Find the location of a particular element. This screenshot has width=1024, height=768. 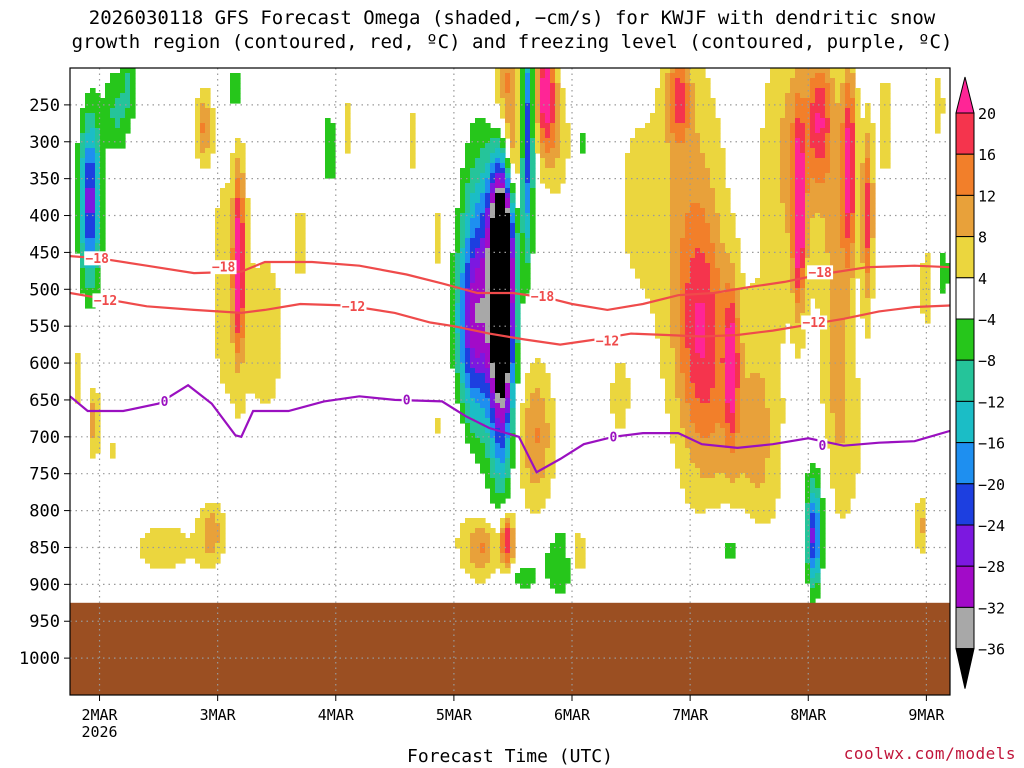

credit-link: coolwx.com/models is located at coordinates (929, 753).